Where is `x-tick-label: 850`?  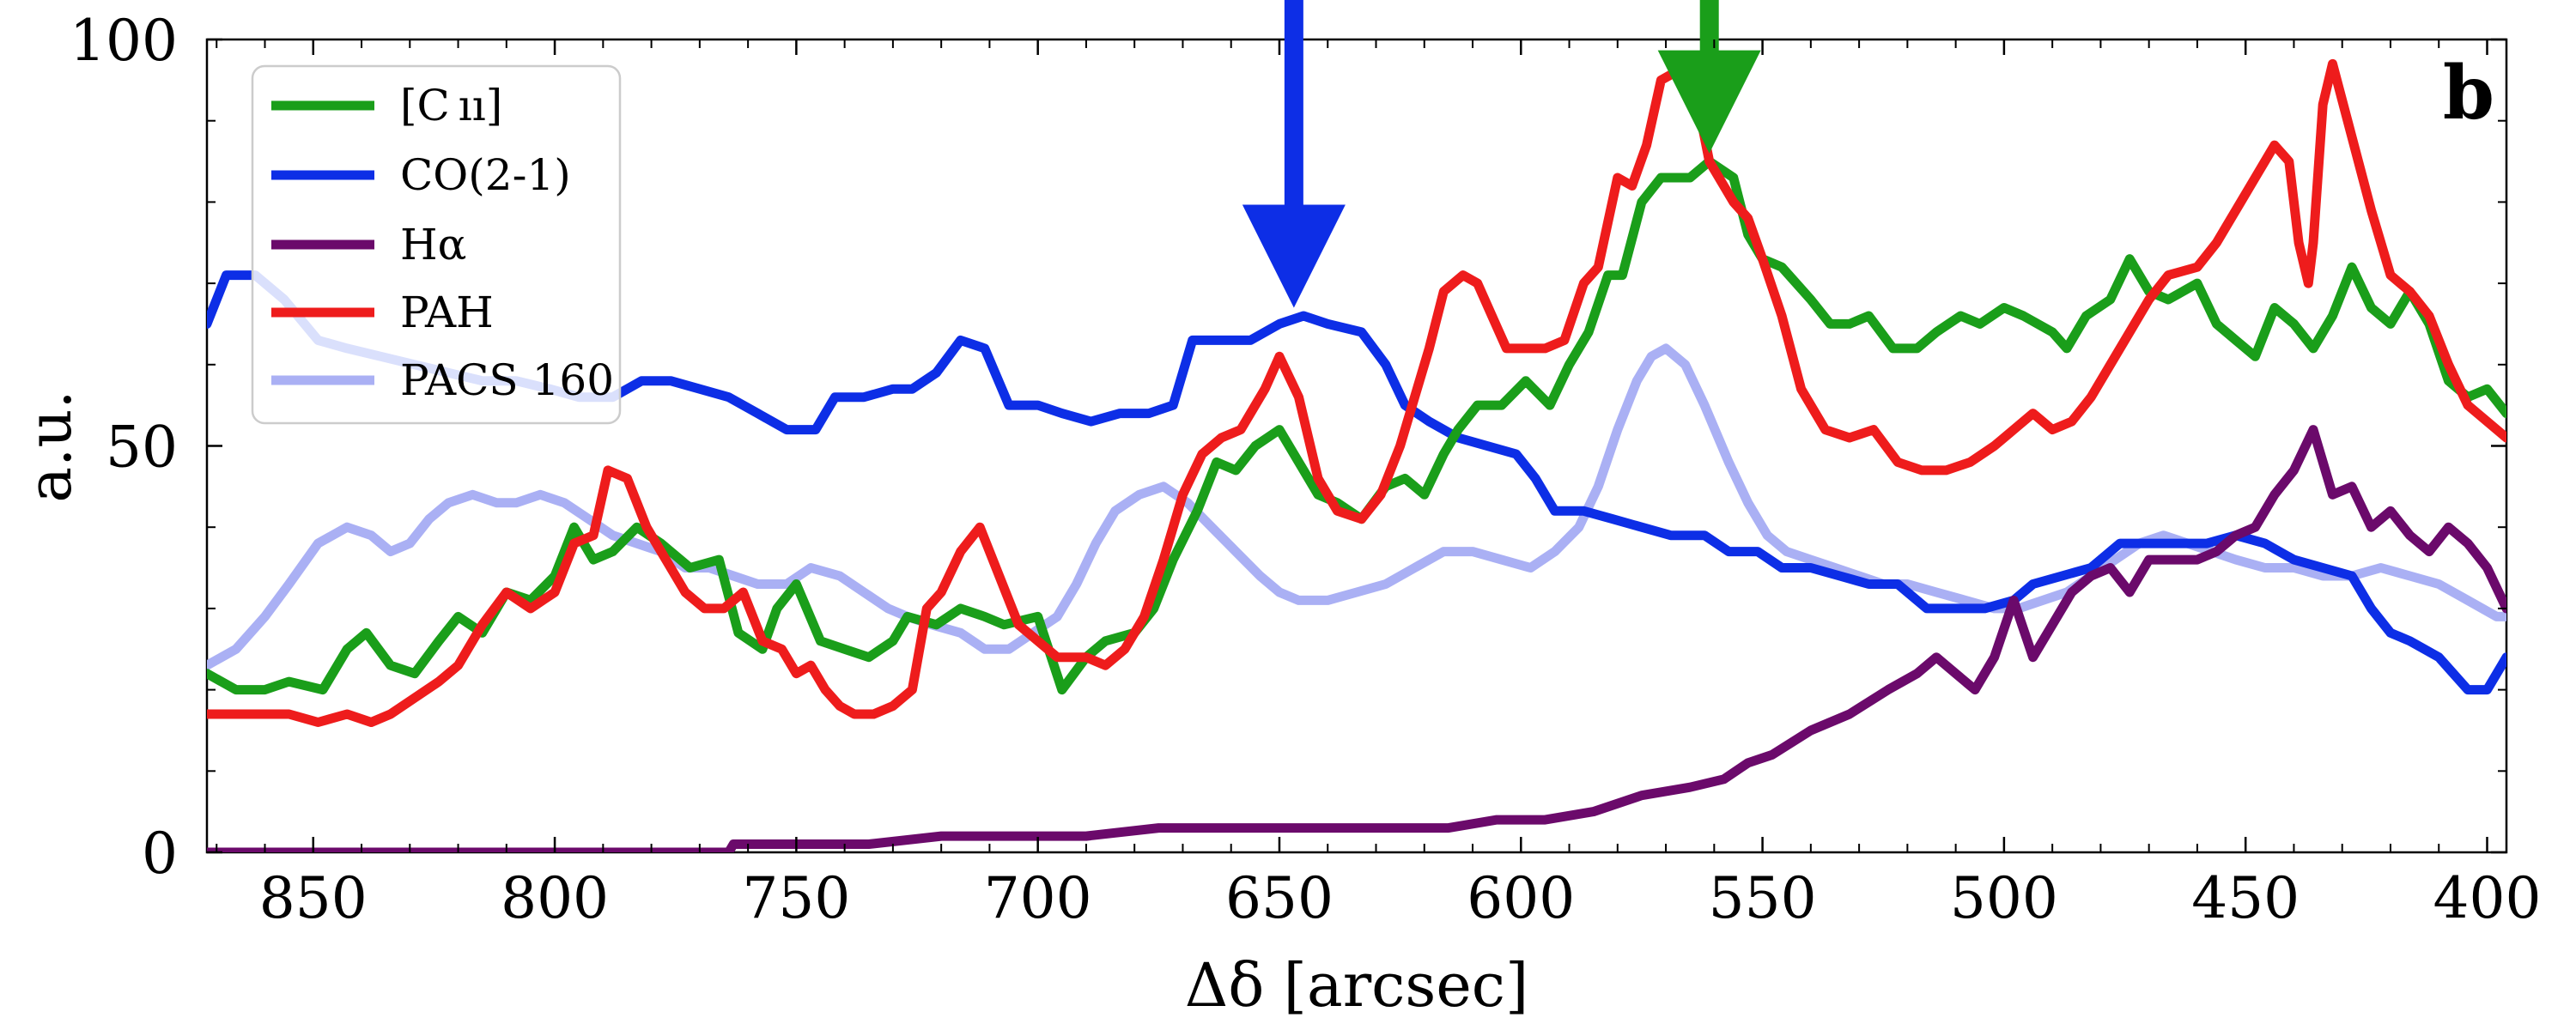 x-tick-label: 850 is located at coordinates (313, 898).